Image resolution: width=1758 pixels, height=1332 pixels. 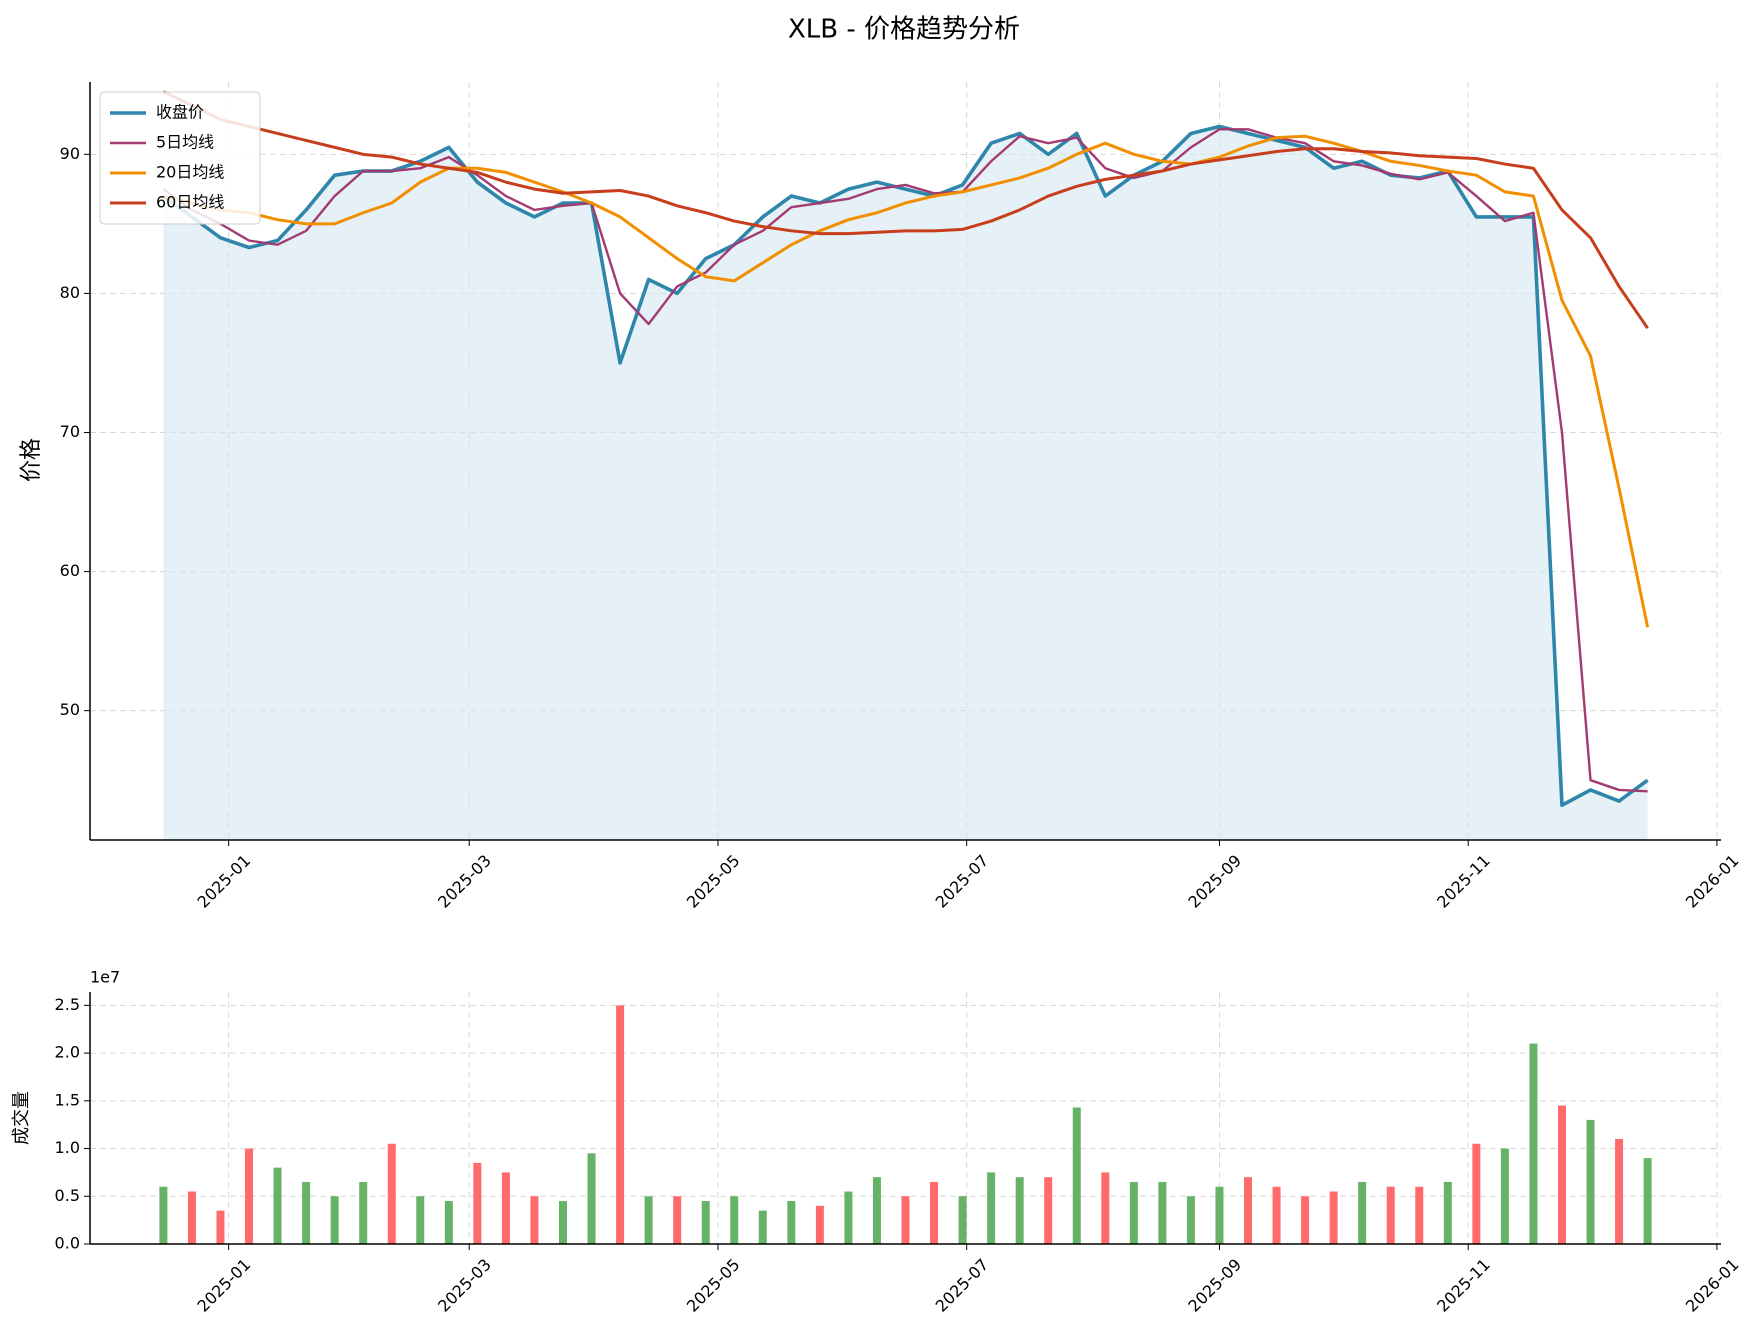 I want to click on y-tick-label: 2.0, so click(x=67, y=1052).